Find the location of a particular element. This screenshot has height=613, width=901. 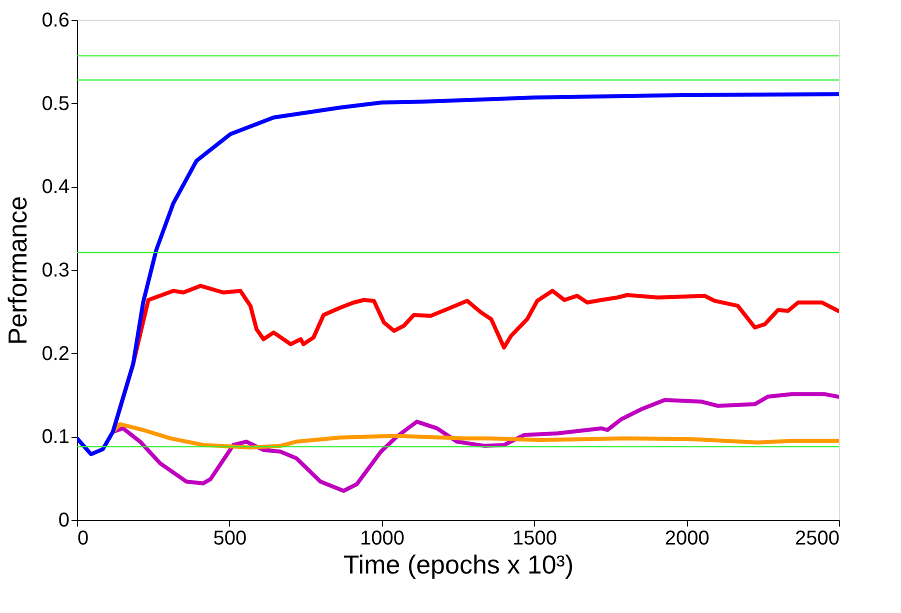

x-tick-label: 0 is located at coordinates (83, 539).